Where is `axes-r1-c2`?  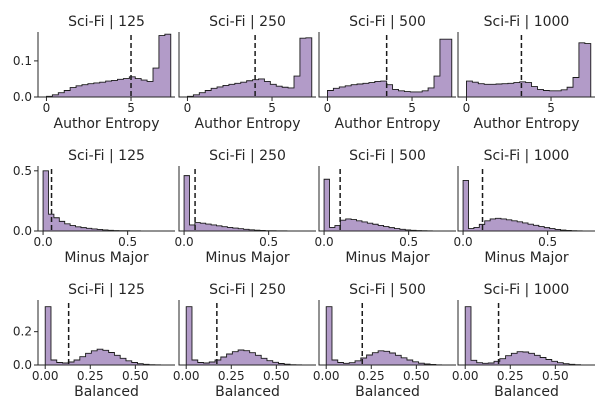
axes-r1-c2 is located at coordinates (247, 65).